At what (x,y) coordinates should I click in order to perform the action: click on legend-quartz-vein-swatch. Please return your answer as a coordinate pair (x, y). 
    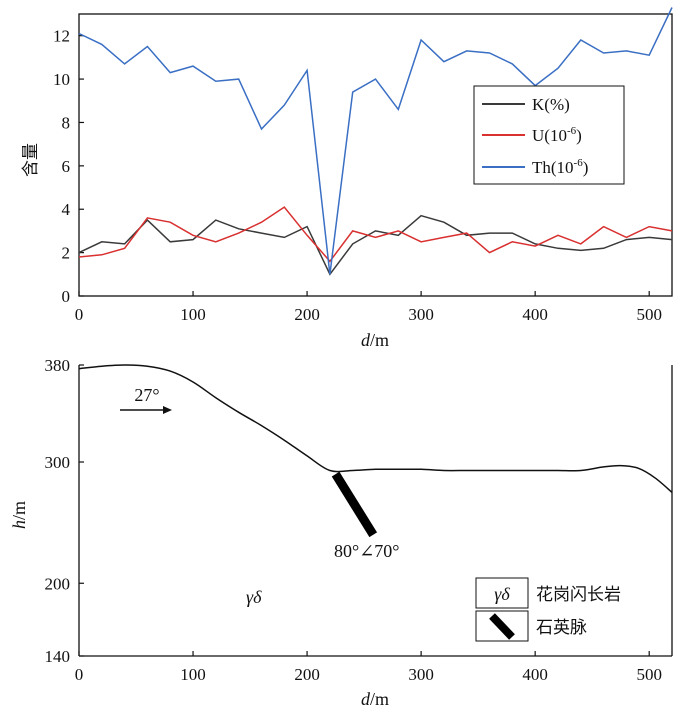
    Looking at the image, I should click on (502, 626).